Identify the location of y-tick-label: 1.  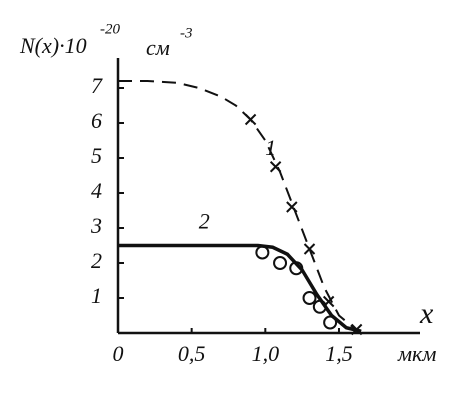
(96, 295).